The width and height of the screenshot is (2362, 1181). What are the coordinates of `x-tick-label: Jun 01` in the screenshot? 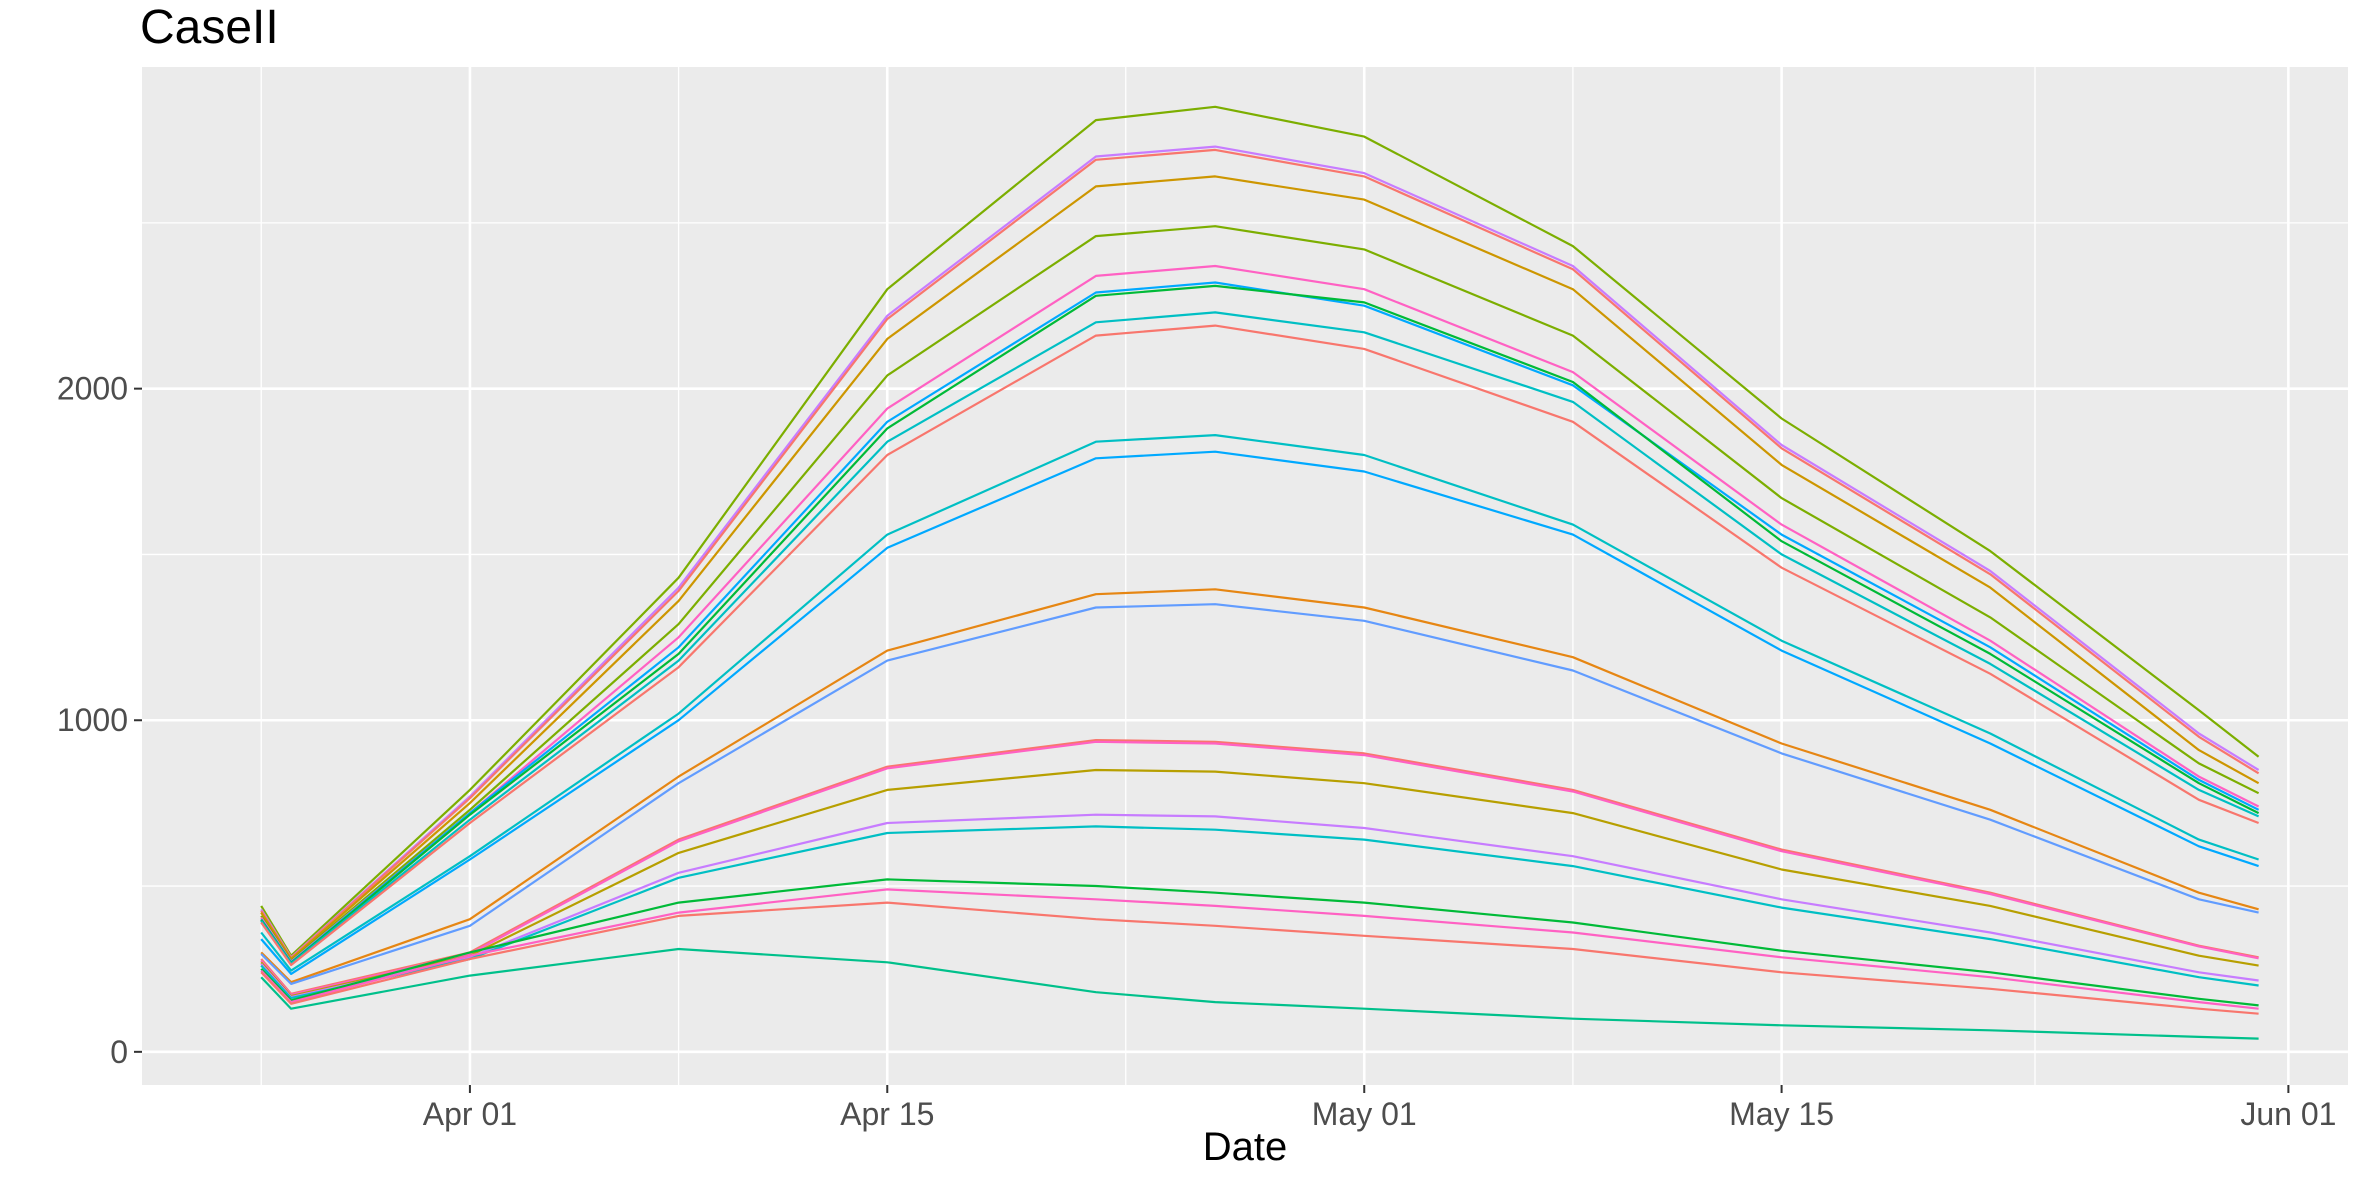 It's located at (2288, 1114).